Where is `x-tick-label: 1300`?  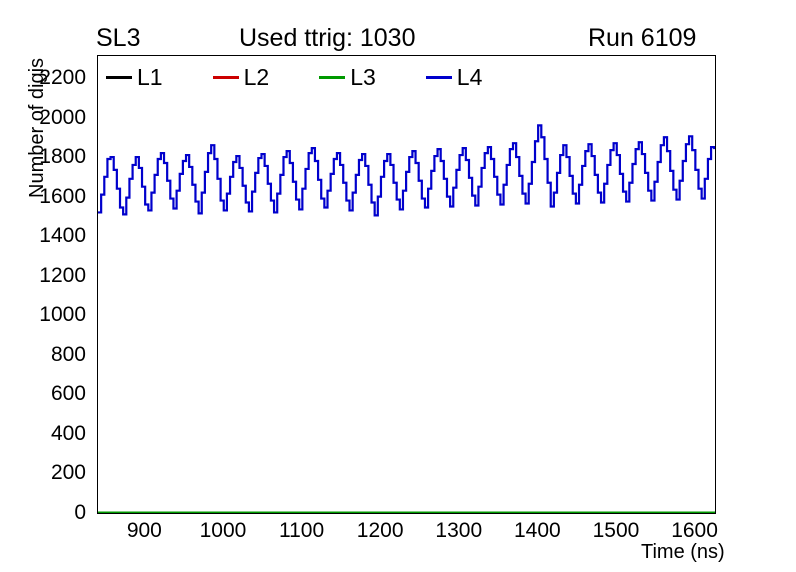 x-tick-label: 1300 is located at coordinates (459, 530).